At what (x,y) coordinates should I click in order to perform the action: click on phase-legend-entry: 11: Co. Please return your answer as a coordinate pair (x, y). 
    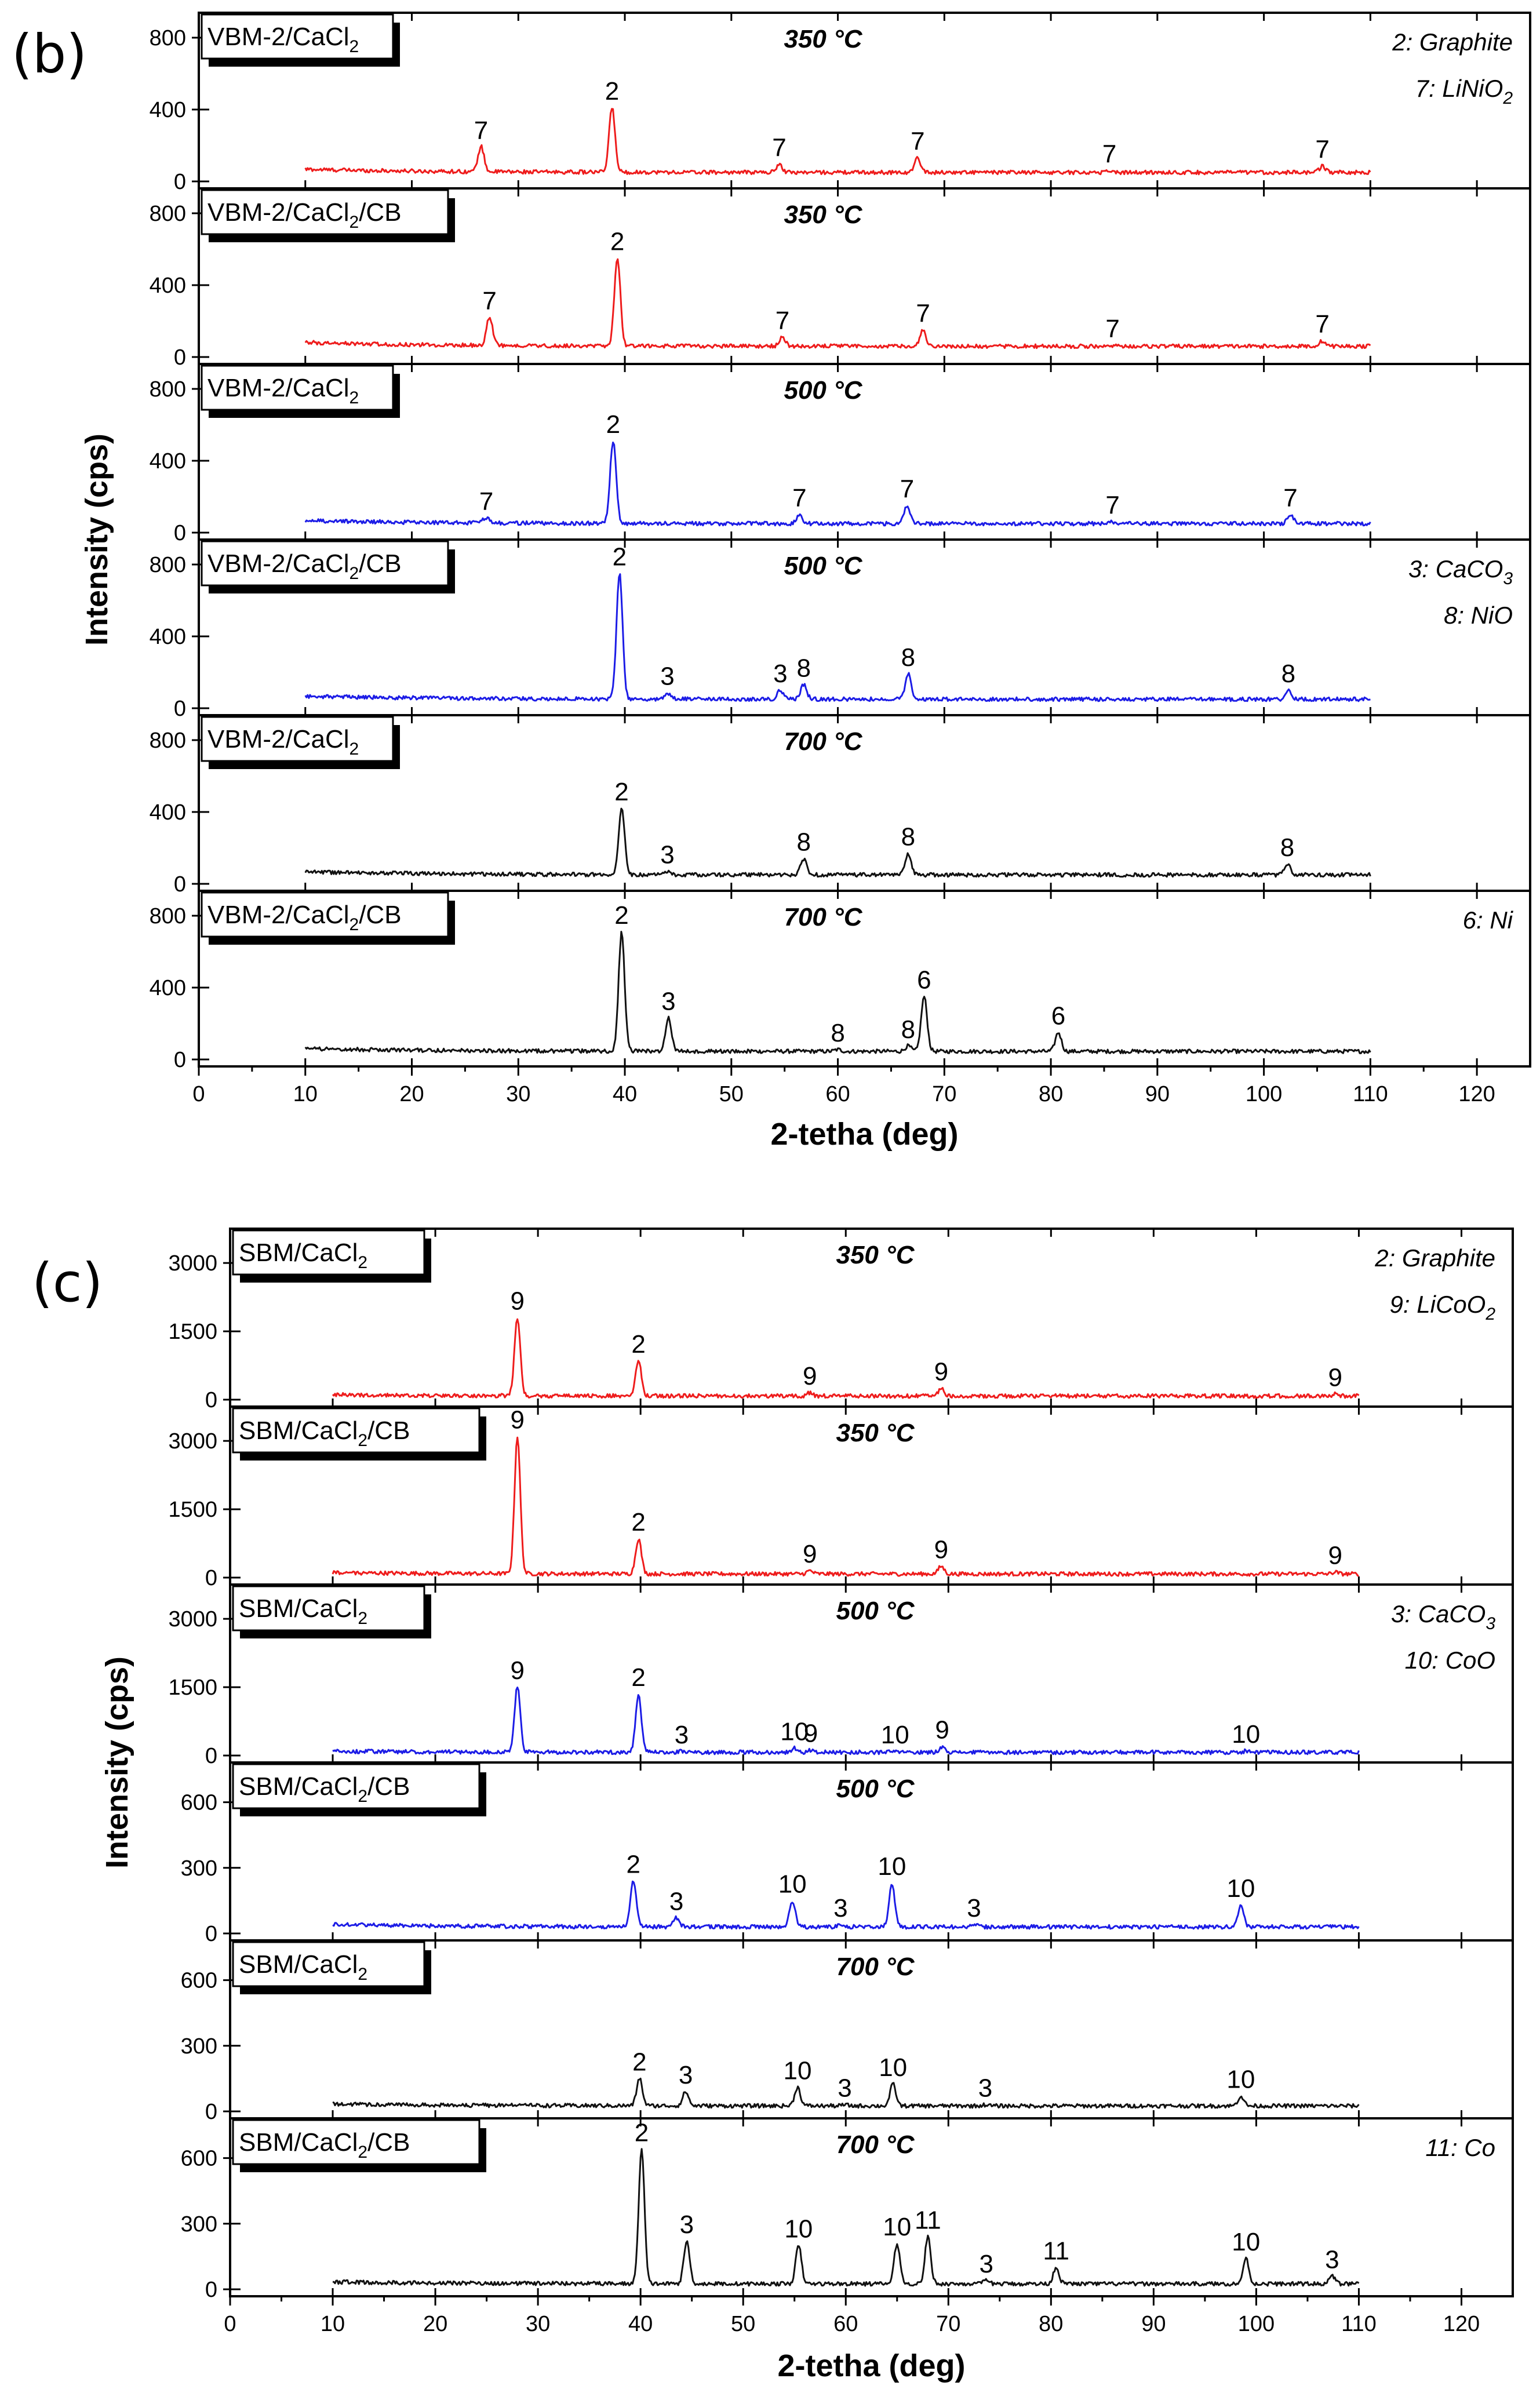
    Looking at the image, I should click on (1460, 2147).